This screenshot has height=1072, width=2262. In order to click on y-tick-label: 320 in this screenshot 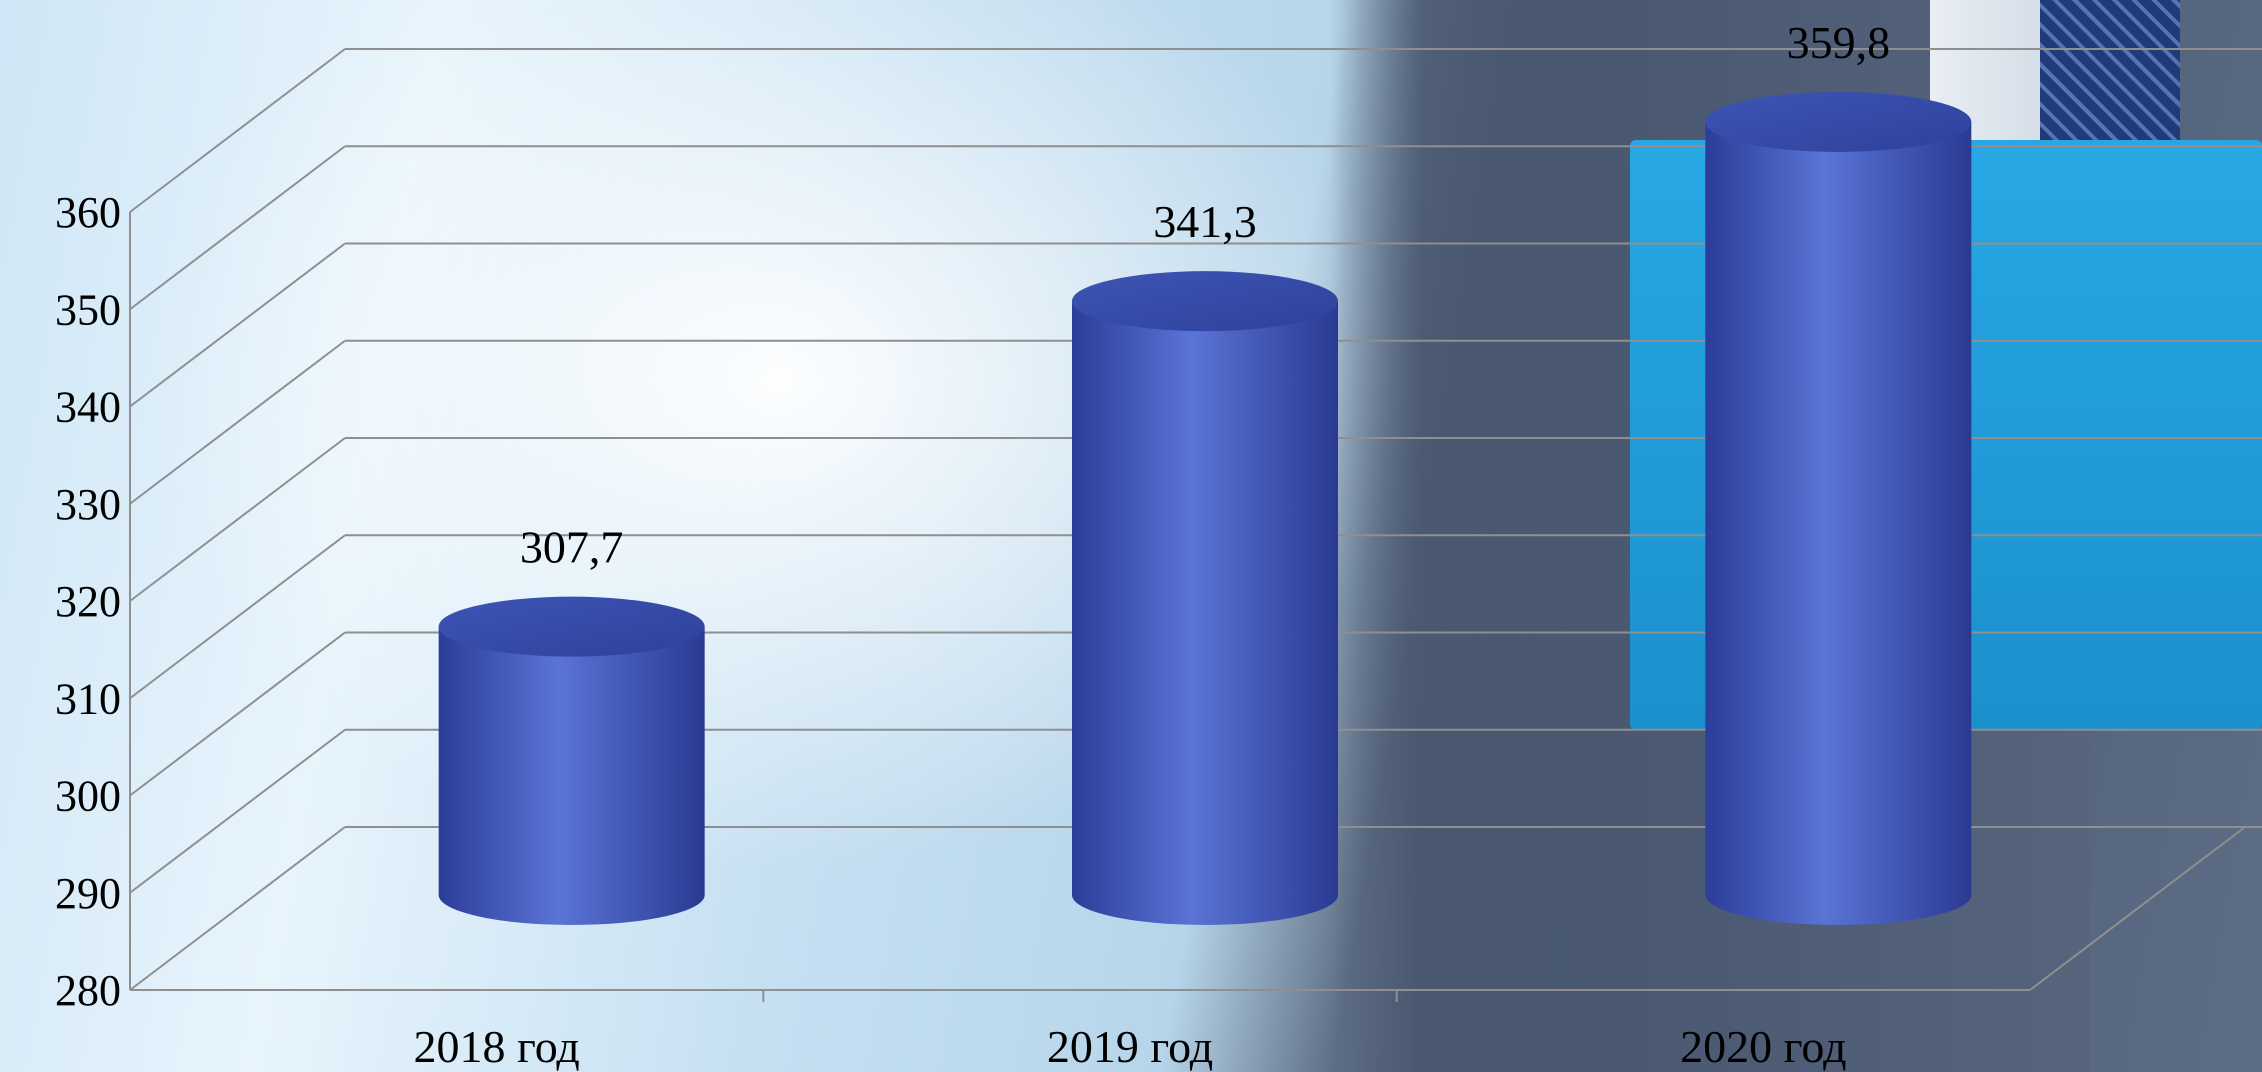, I will do `click(88, 601)`.